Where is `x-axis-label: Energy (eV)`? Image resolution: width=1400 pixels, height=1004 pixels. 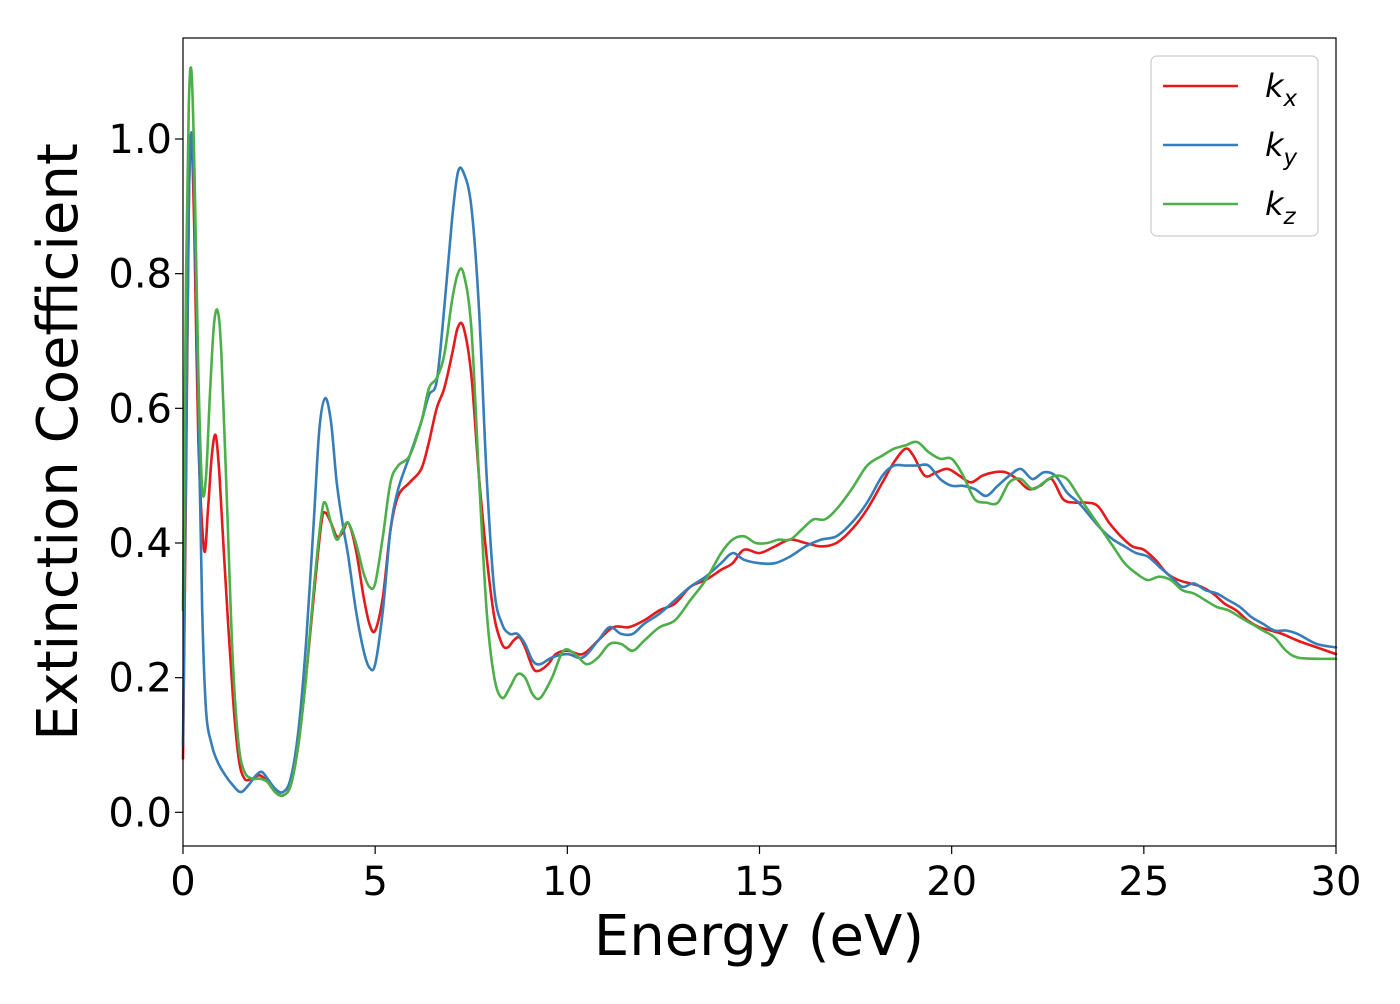 x-axis-label: Energy (eV) is located at coordinates (759, 936).